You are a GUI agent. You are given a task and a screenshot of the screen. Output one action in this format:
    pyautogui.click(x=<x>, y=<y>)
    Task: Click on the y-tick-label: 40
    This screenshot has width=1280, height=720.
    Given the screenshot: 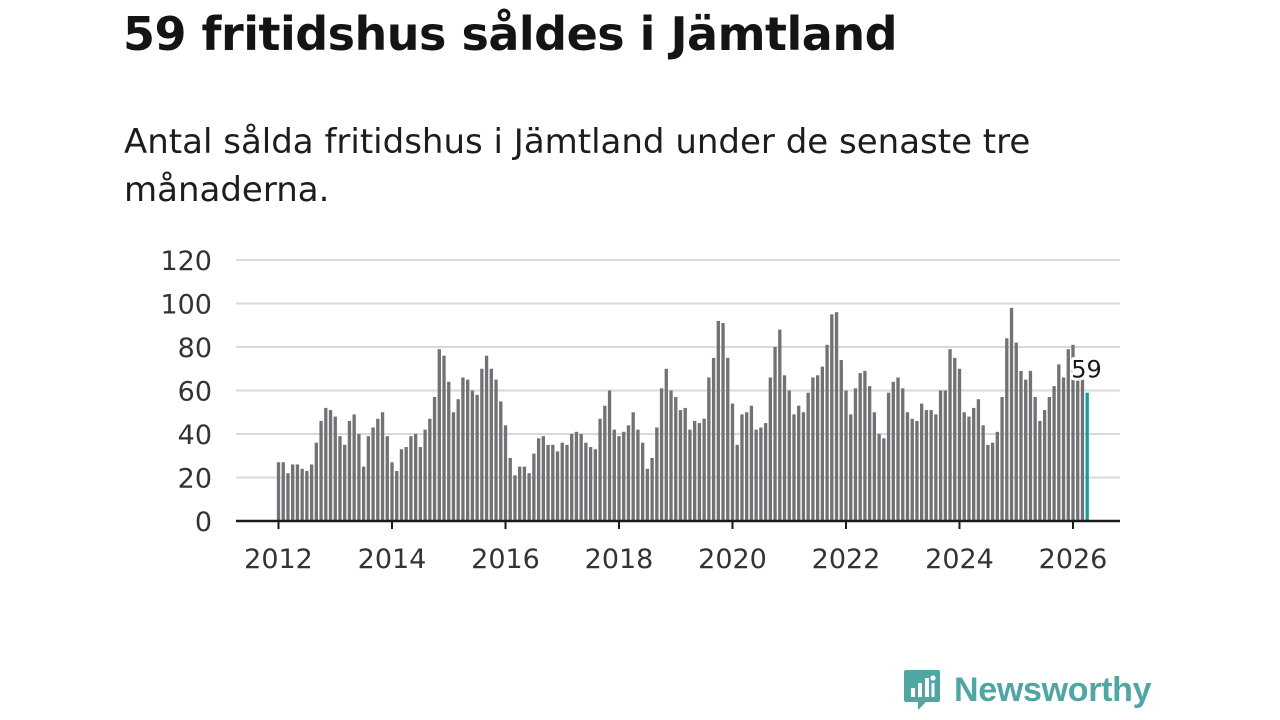 What is the action you would take?
    pyautogui.click(x=195, y=435)
    